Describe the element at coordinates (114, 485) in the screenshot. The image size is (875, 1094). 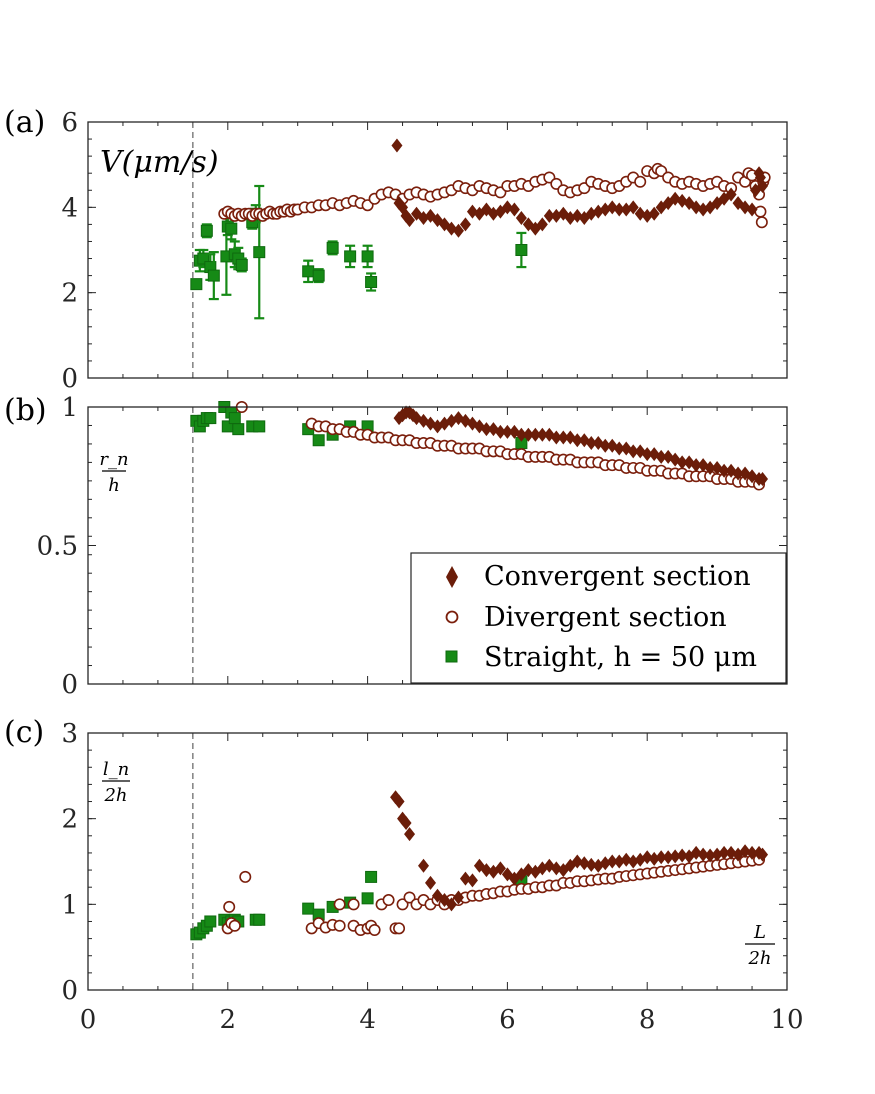
I see `panel-b-ylabel-denominator: h` at that location.